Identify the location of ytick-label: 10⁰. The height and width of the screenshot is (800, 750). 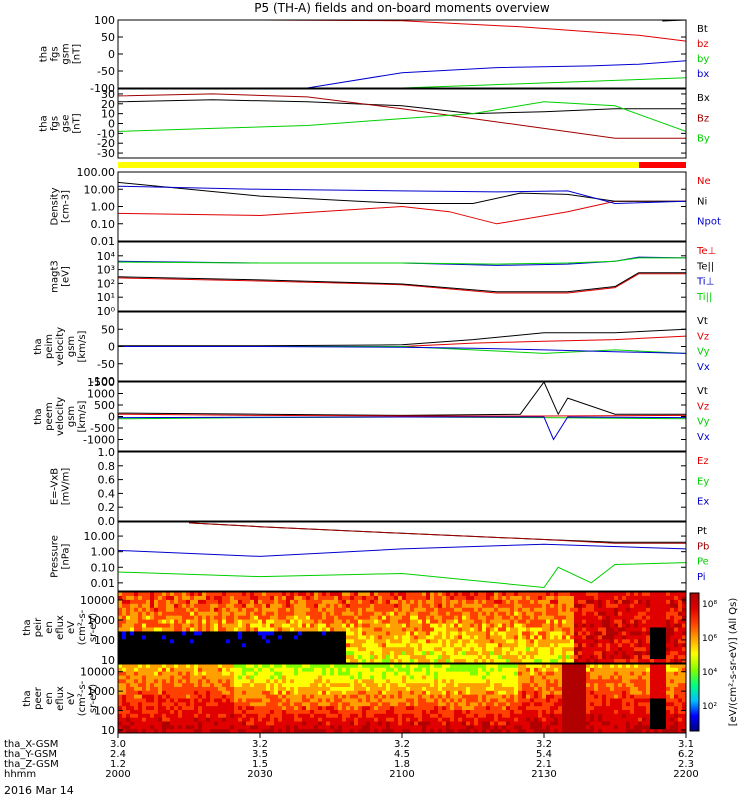
(106, 311).